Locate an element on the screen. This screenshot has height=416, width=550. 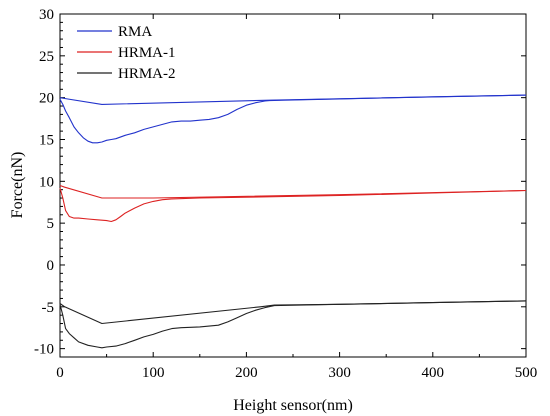
x-tick-label: 0 is located at coordinates (60, 373).